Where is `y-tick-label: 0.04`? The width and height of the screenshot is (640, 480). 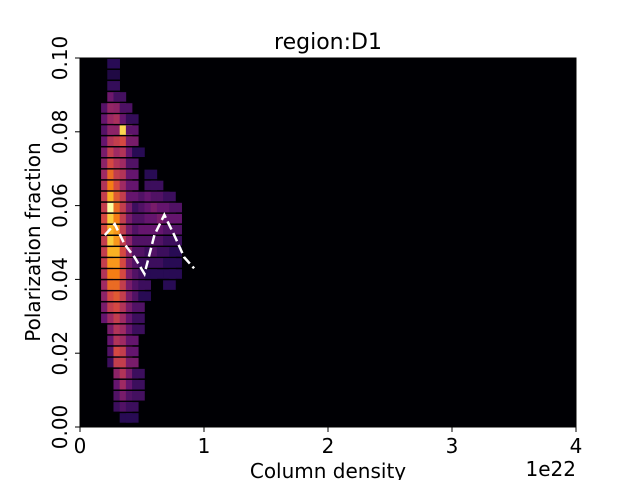 y-tick-label: 0.04 is located at coordinates (60, 279).